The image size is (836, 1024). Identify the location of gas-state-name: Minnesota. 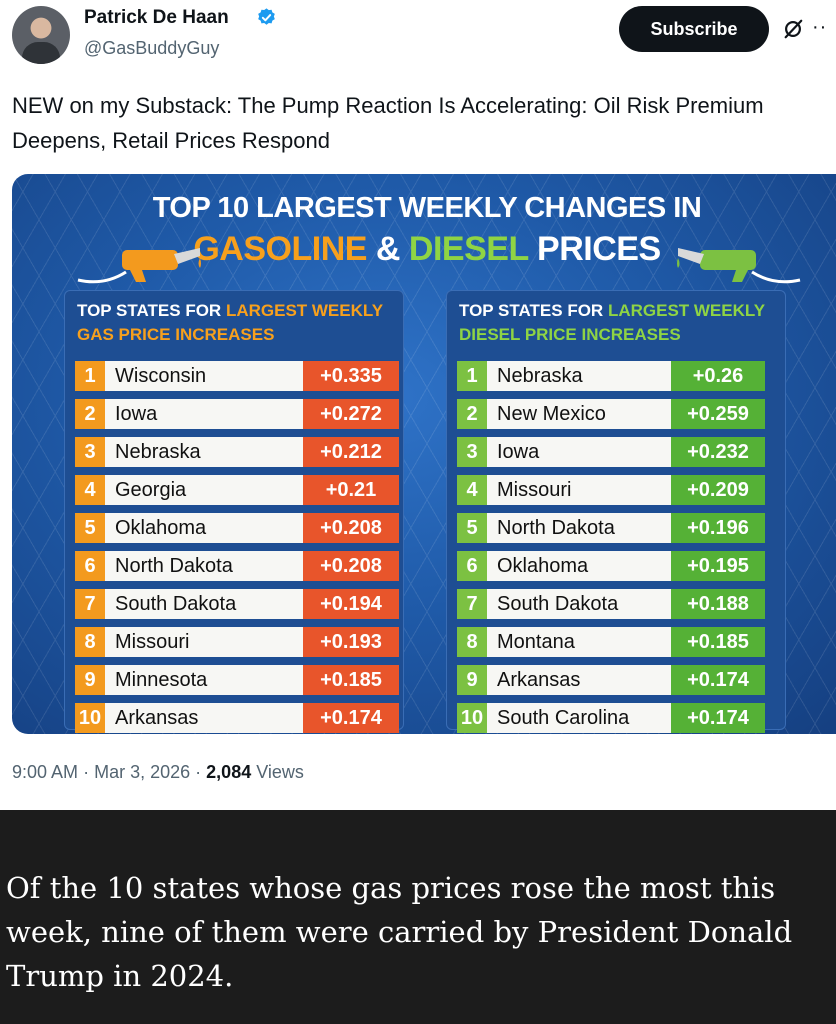
(211, 680).